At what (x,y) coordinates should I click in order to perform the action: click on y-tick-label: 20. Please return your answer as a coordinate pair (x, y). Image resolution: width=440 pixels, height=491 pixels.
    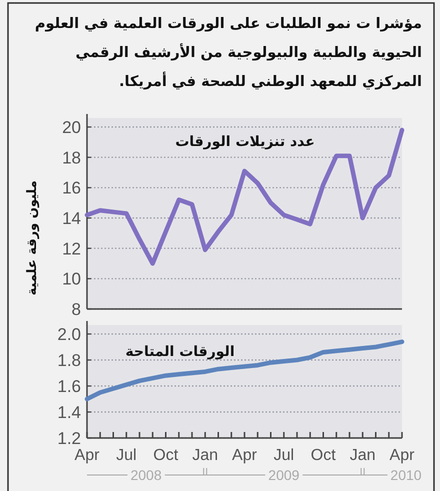
    Looking at the image, I should click on (71, 127).